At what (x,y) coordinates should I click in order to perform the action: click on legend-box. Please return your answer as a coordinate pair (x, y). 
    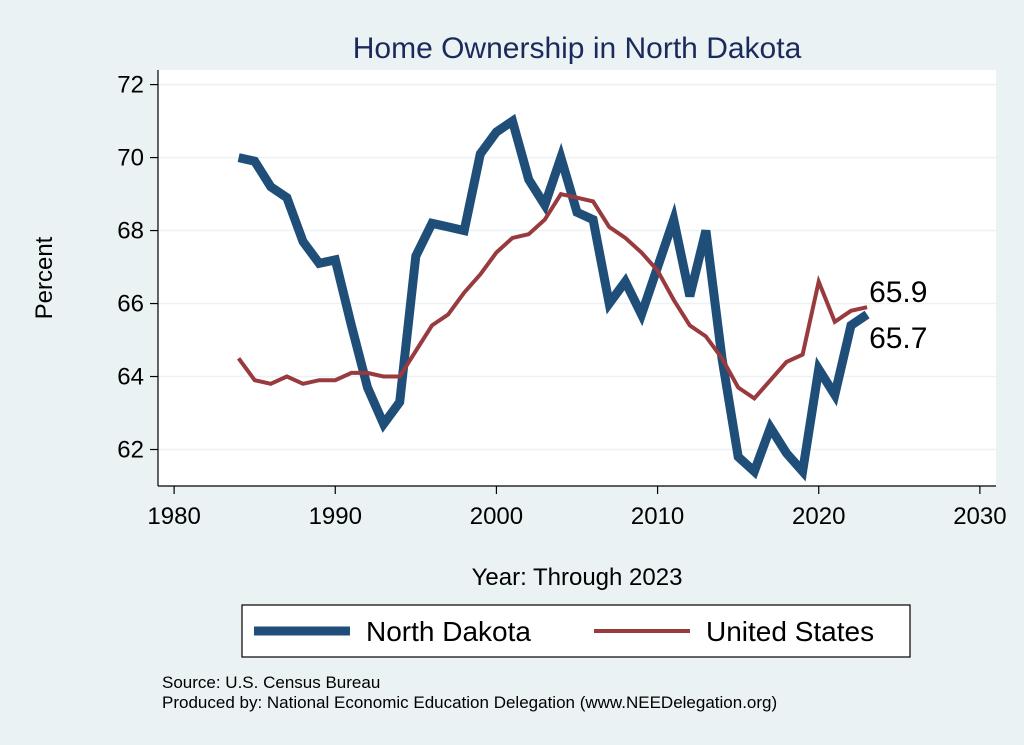
    Looking at the image, I should click on (576, 631).